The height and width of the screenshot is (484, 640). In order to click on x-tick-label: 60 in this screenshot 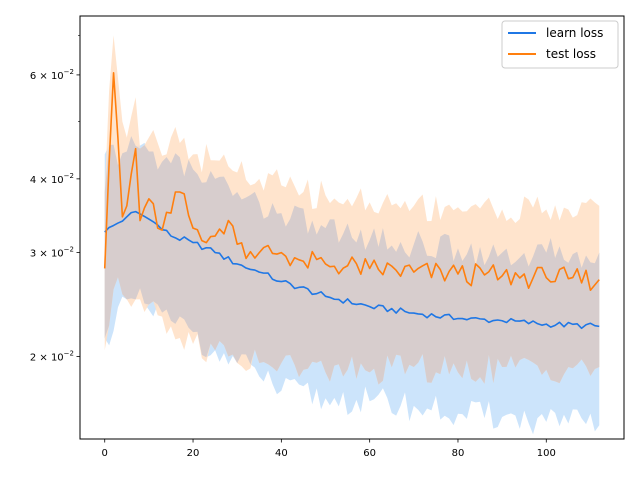, I will do `click(369, 453)`.